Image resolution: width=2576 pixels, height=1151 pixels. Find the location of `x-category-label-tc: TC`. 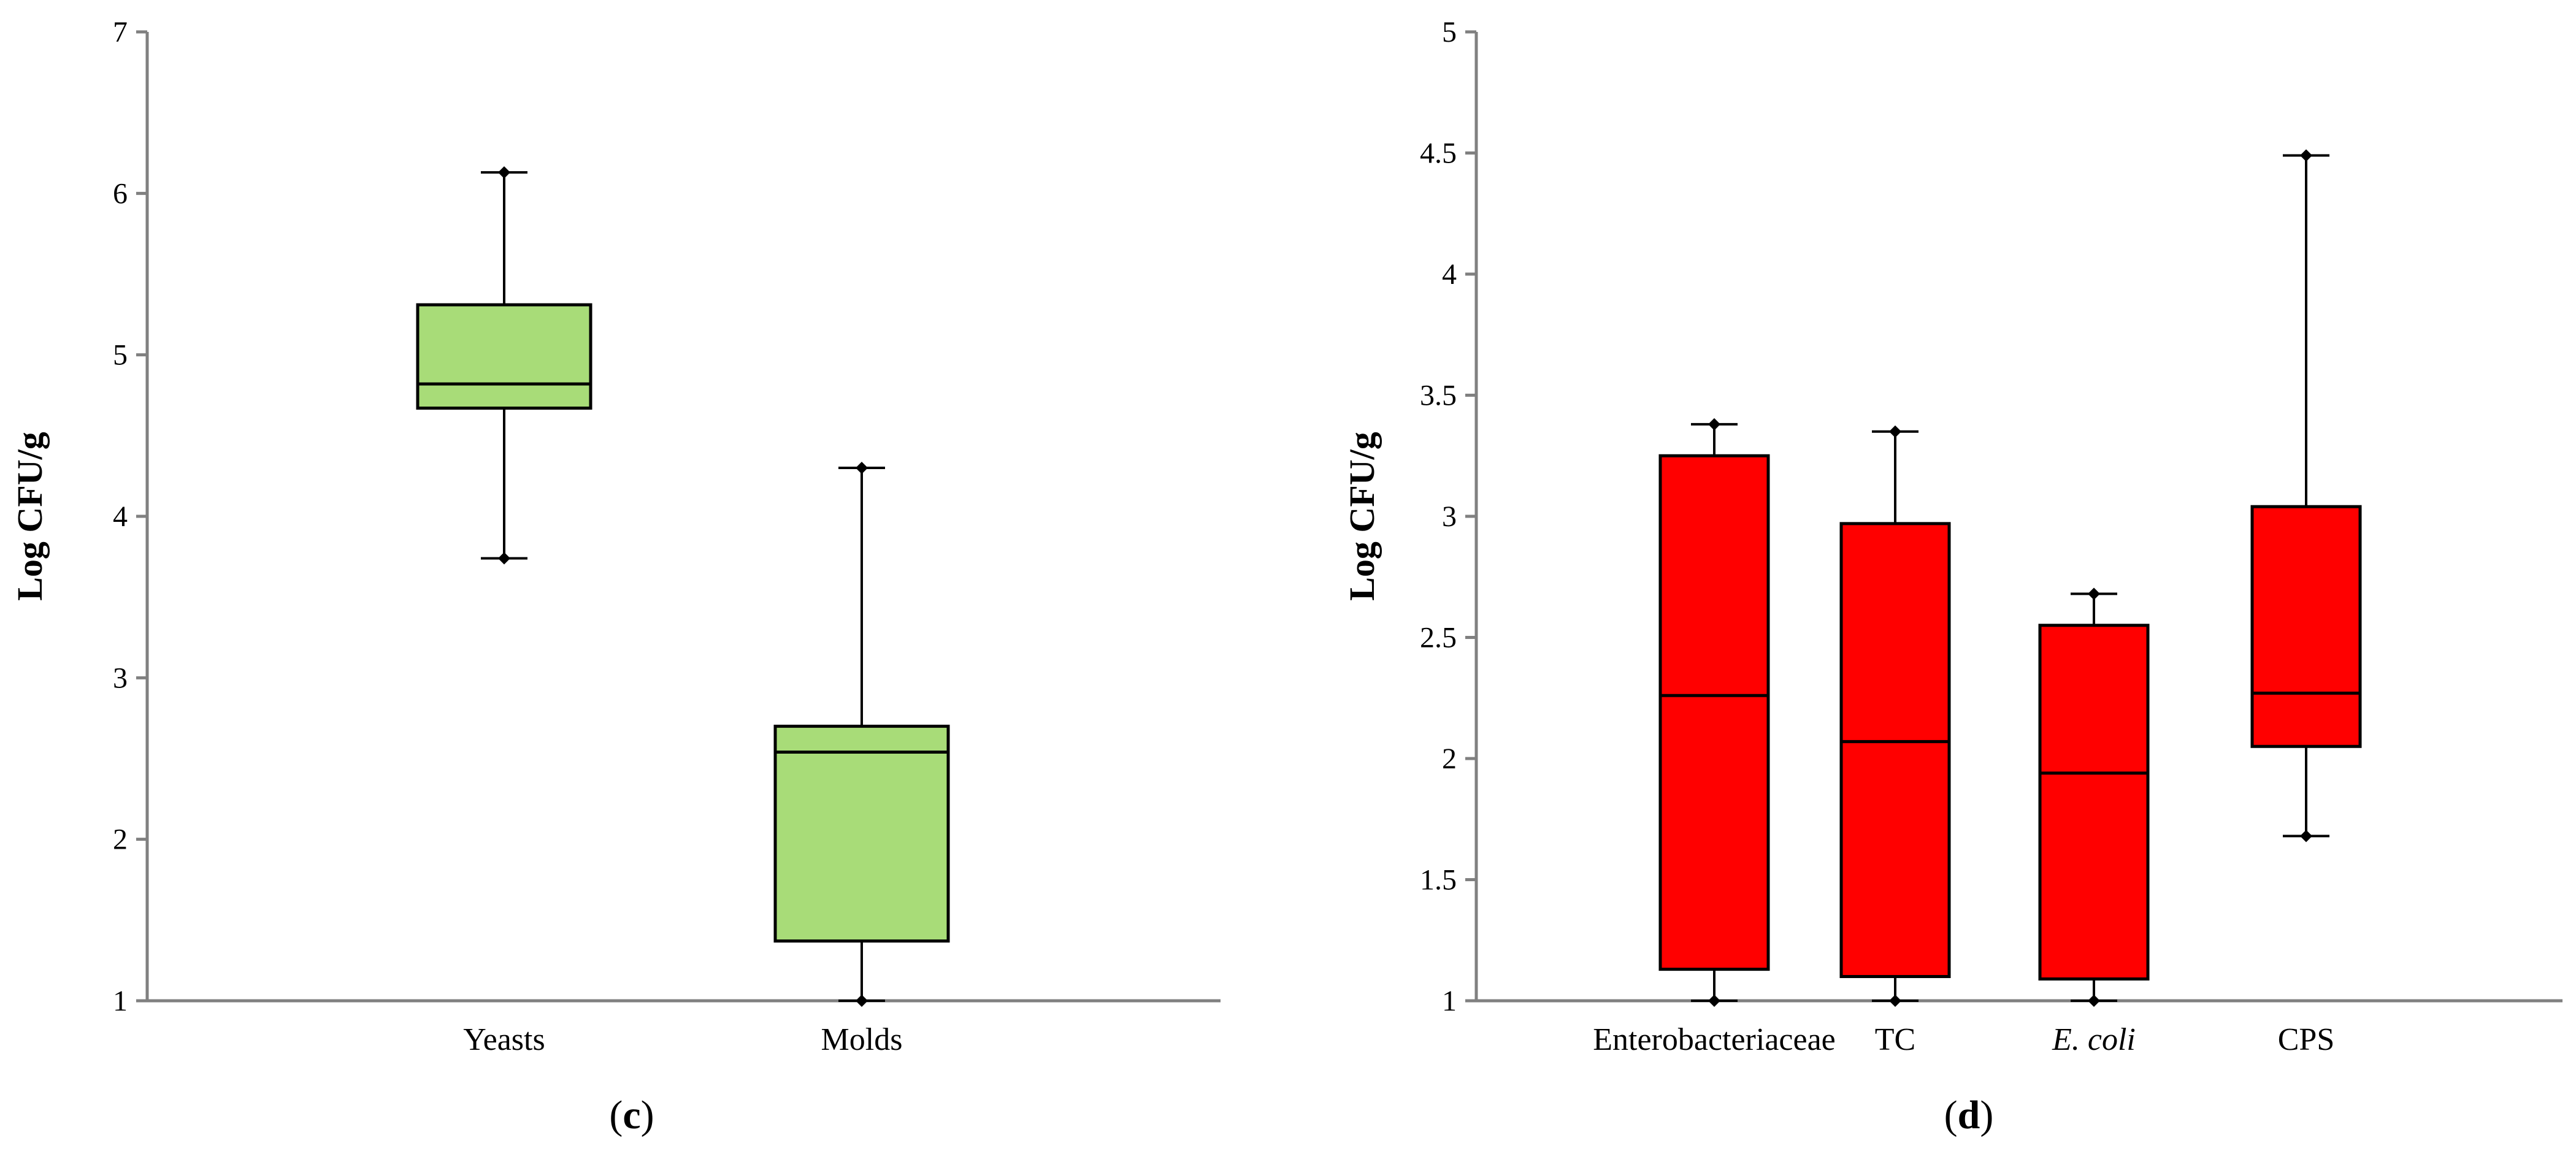

x-category-label-tc: TC is located at coordinates (1895, 1039).